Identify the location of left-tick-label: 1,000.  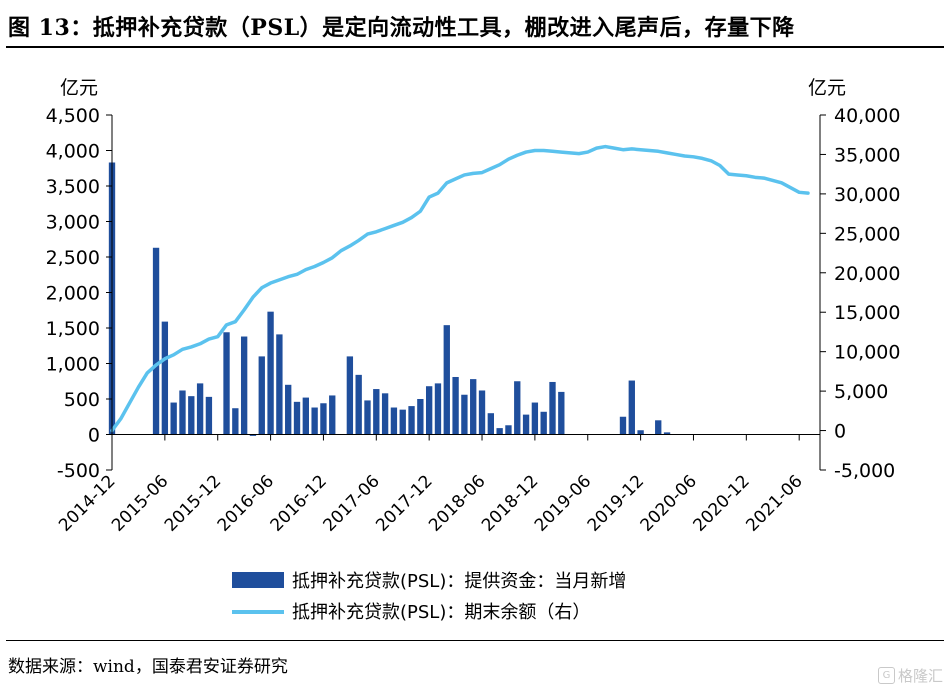
(73, 365).